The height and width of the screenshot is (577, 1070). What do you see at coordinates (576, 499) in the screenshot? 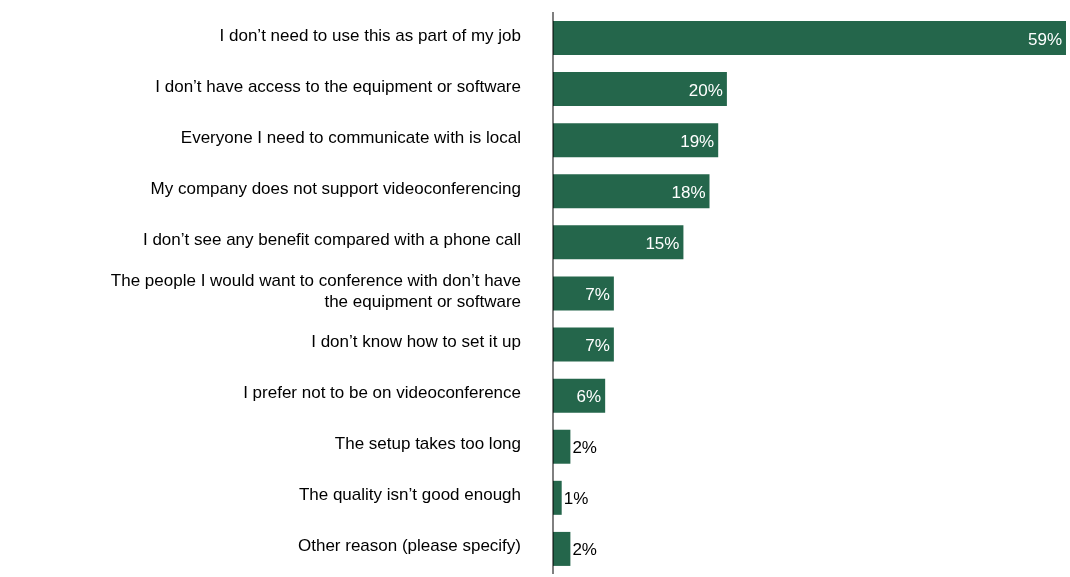
I see `data-label: 1%` at bounding box center [576, 499].